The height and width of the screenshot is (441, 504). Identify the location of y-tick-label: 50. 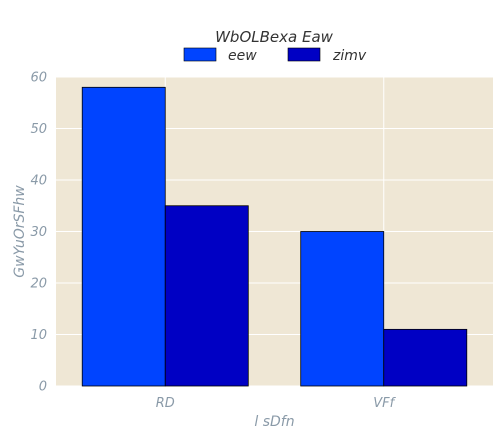
(38, 129).